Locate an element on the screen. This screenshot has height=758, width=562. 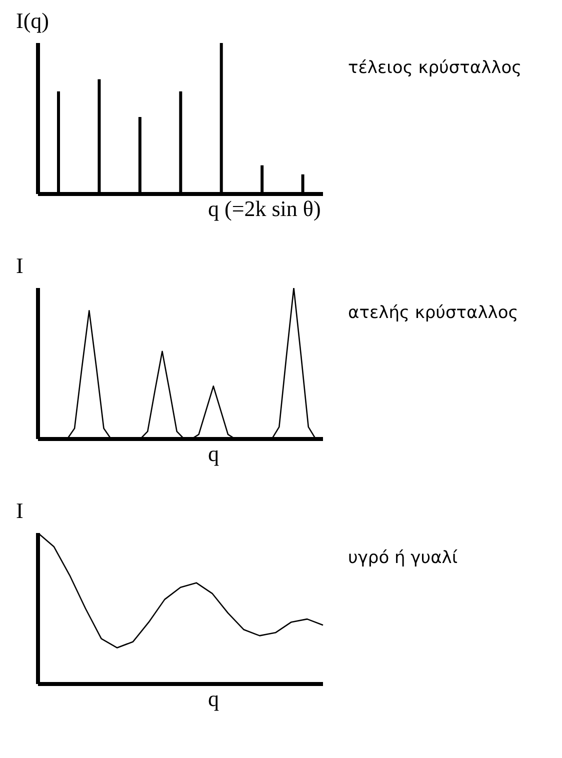
x-axis-title: q (=2k sin θ) is located at coordinates (264, 209).